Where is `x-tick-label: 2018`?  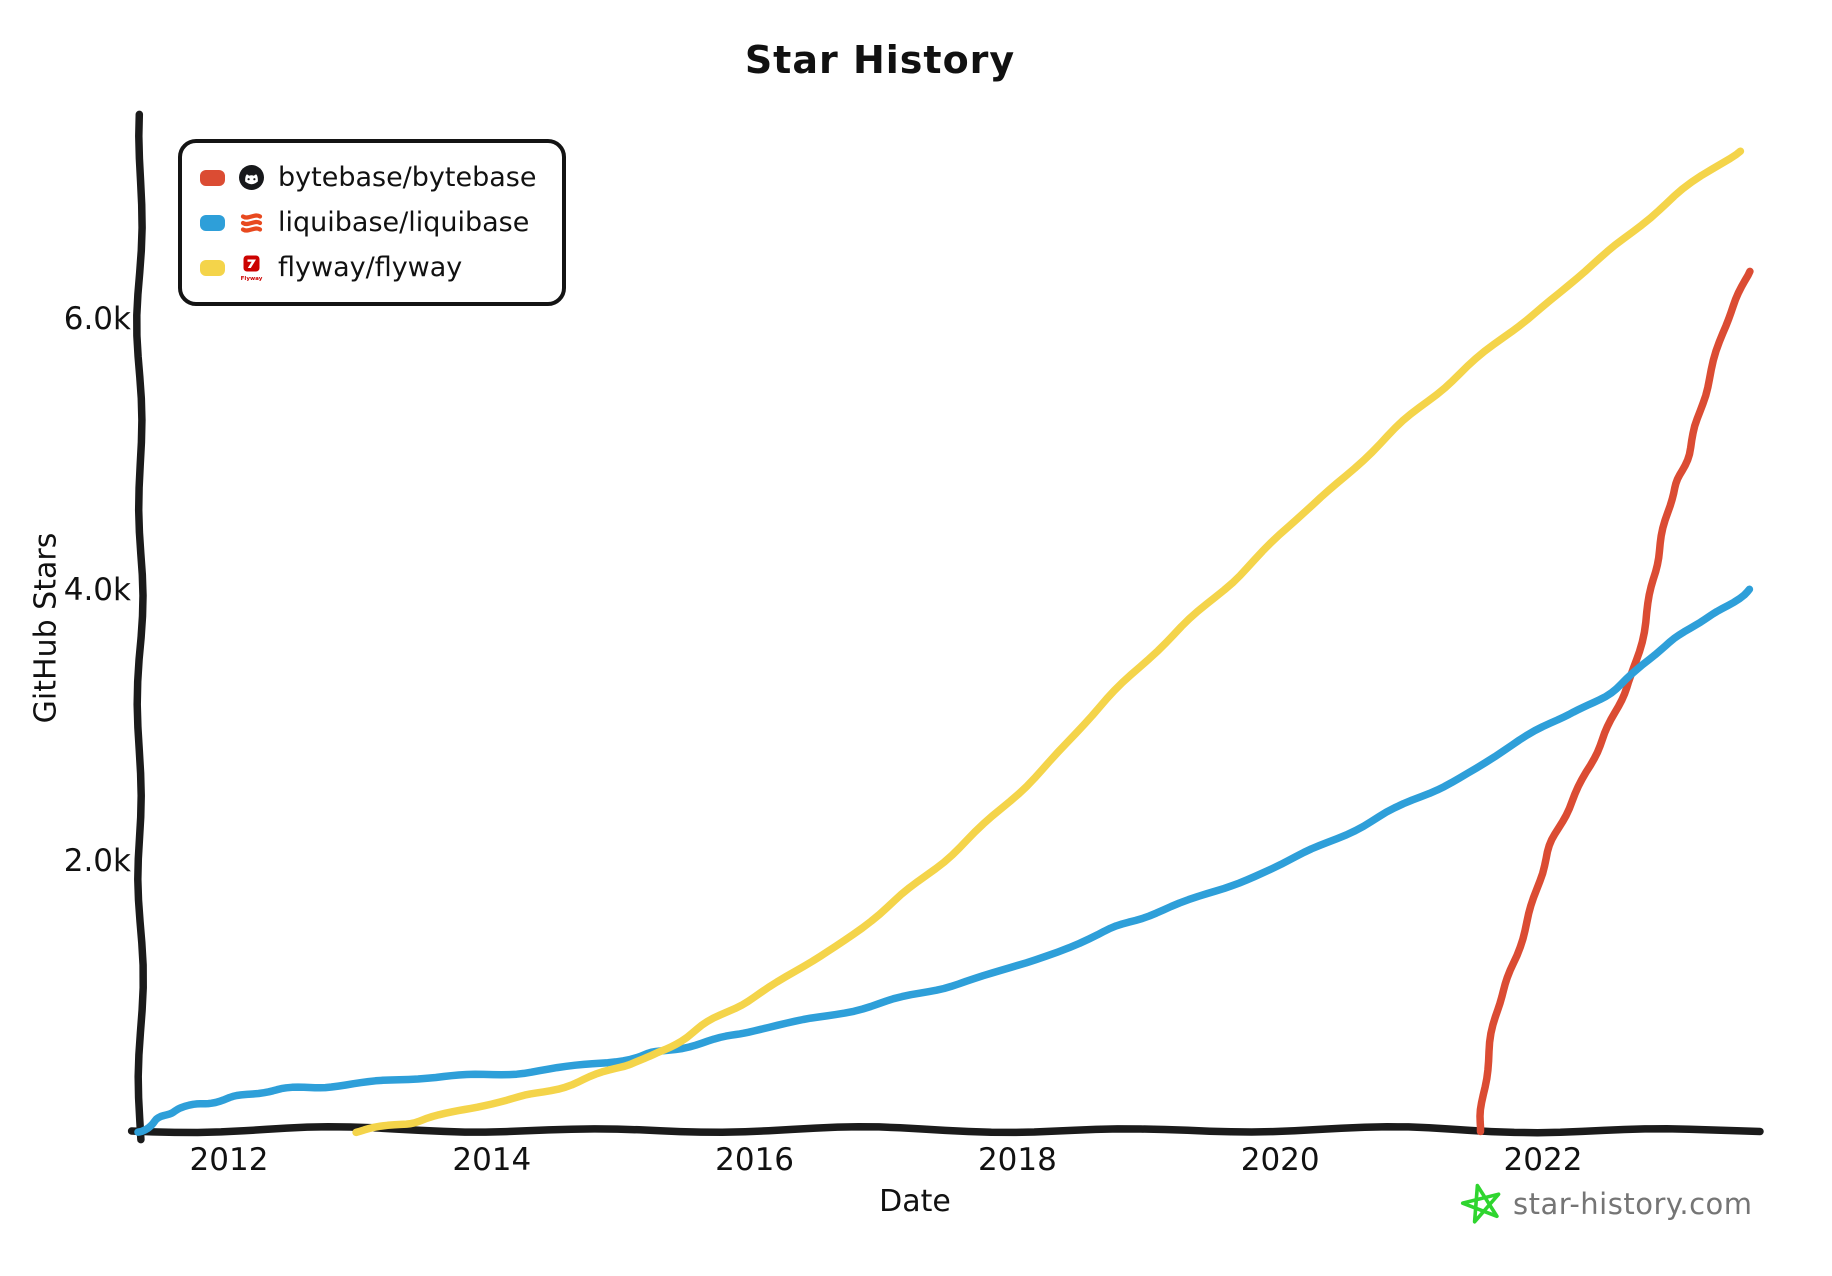 x-tick-label: 2018 is located at coordinates (1017, 1160).